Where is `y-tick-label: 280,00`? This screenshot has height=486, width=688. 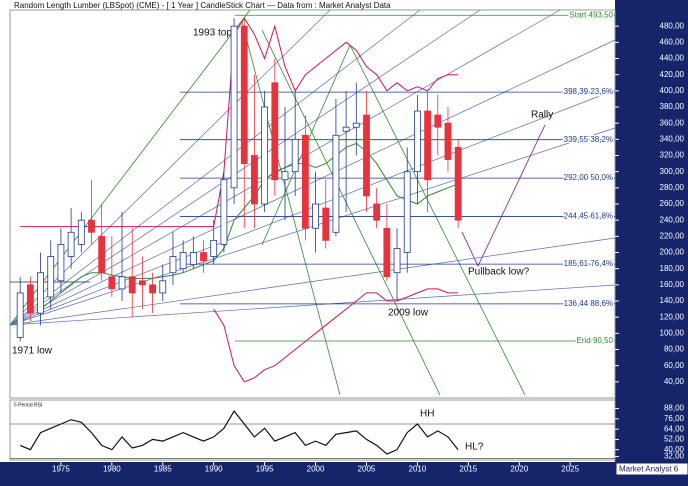
y-tick-label: 280,00 is located at coordinates (672, 187).